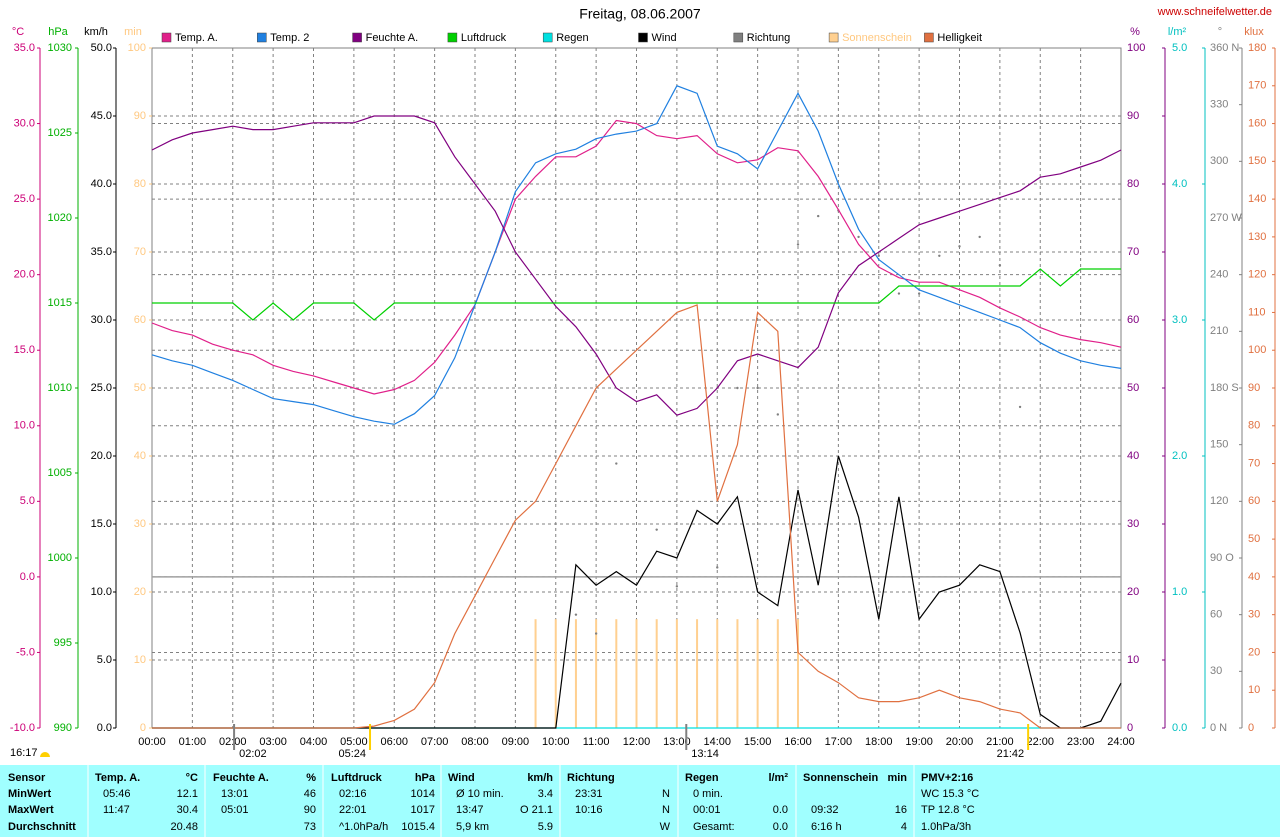 This screenshot has height=837, width=1280. I want to click on table-cell: 13:47, so click(470, 810).